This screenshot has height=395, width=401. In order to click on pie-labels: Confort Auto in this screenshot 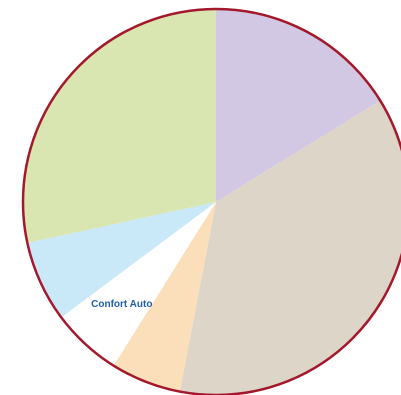, I will do `click(121, 304)`.